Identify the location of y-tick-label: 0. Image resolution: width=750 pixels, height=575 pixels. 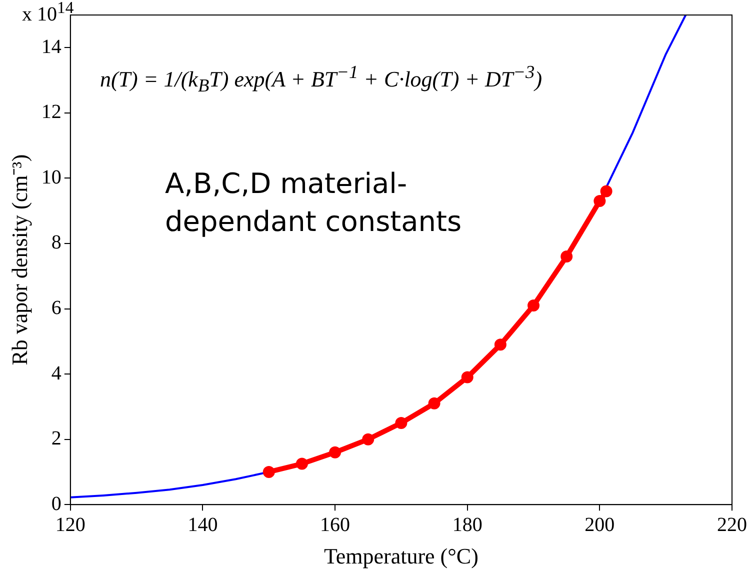
(56, 503).